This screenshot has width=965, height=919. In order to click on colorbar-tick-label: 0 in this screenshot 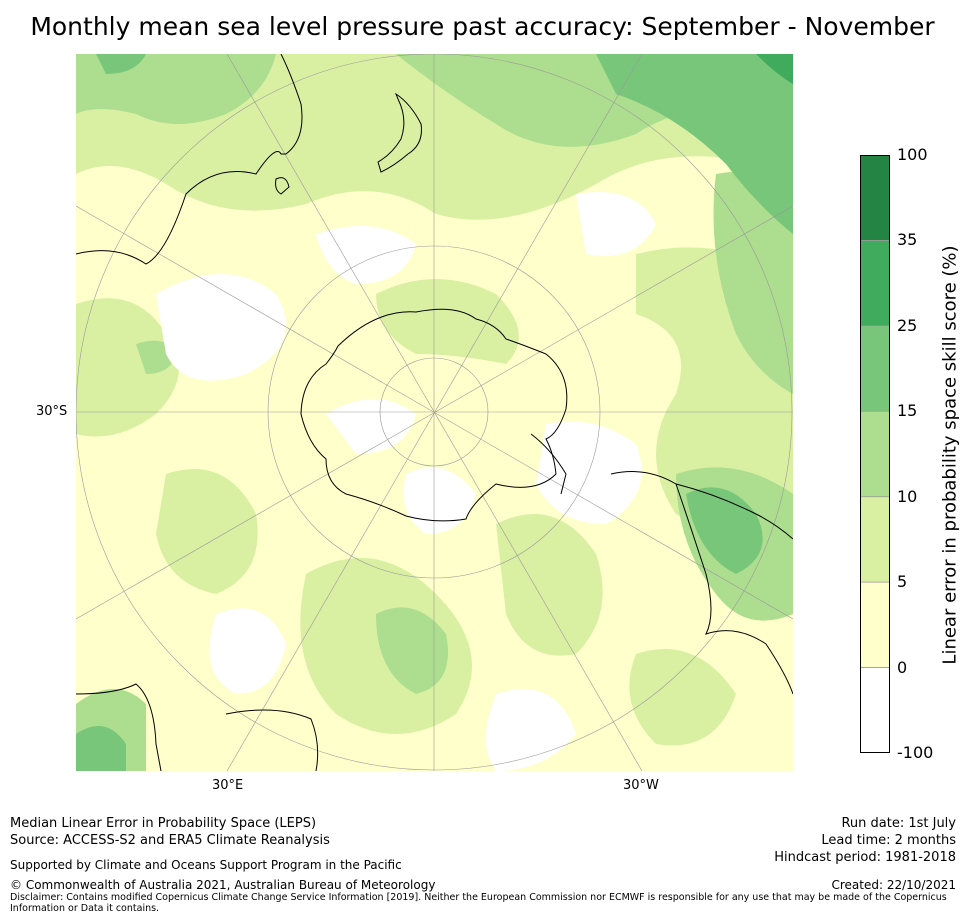, I will do `click(902, 667)`.